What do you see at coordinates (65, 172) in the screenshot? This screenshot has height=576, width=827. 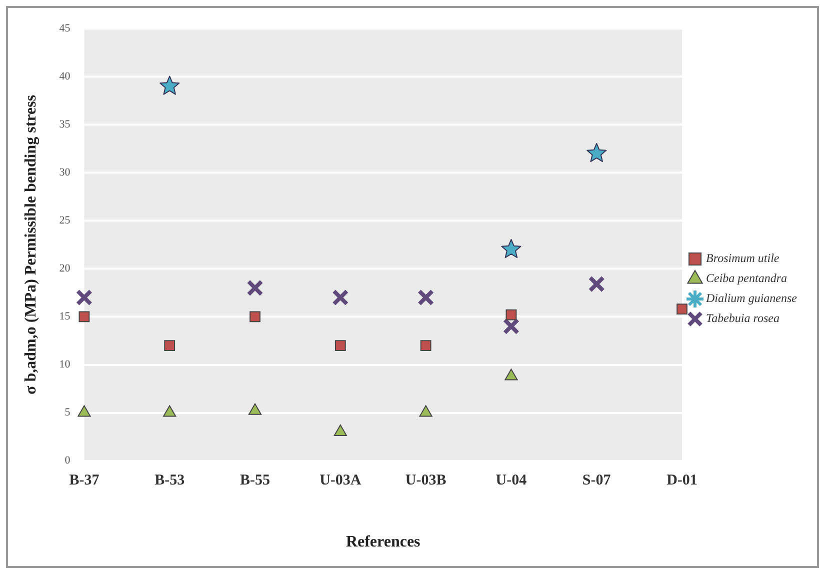 I see `y-tick-label: 30` at bounding box center [65, 172].